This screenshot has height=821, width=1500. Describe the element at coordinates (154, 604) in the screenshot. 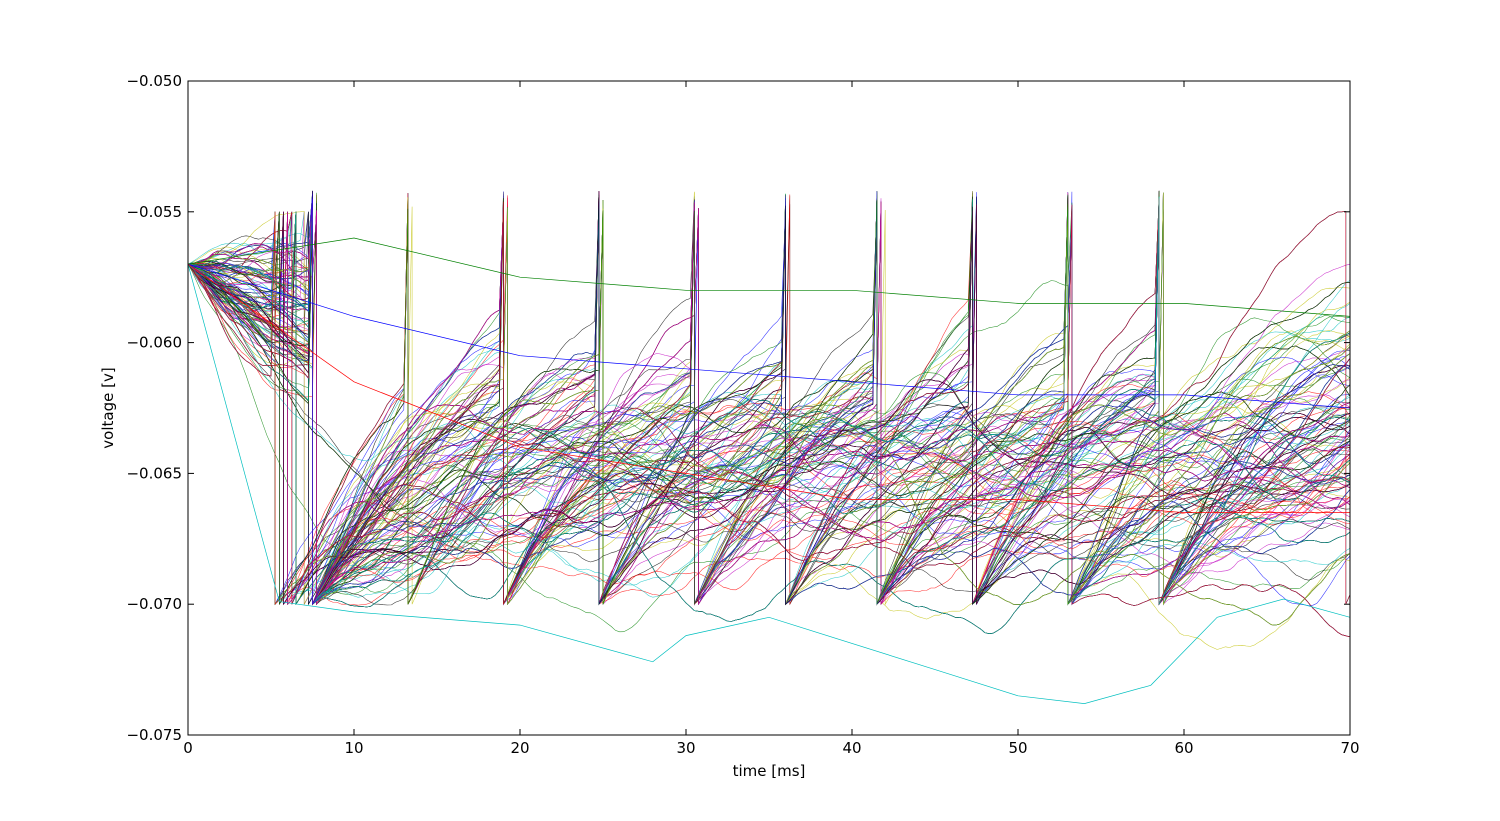

I see `y-tick-label: −0.070` at that location.